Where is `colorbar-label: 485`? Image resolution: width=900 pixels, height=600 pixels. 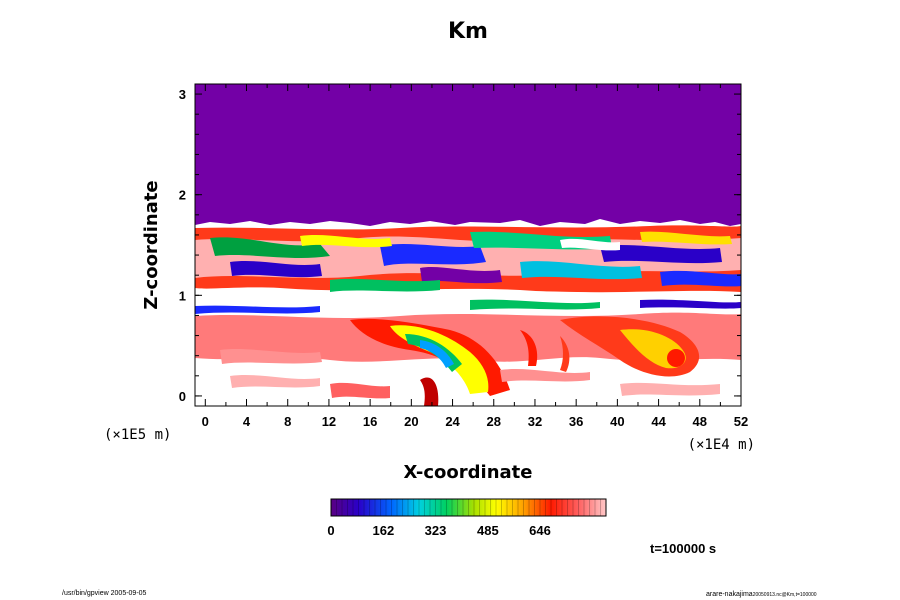
colorbar-label: 485 is located at coordinates (488, 530).